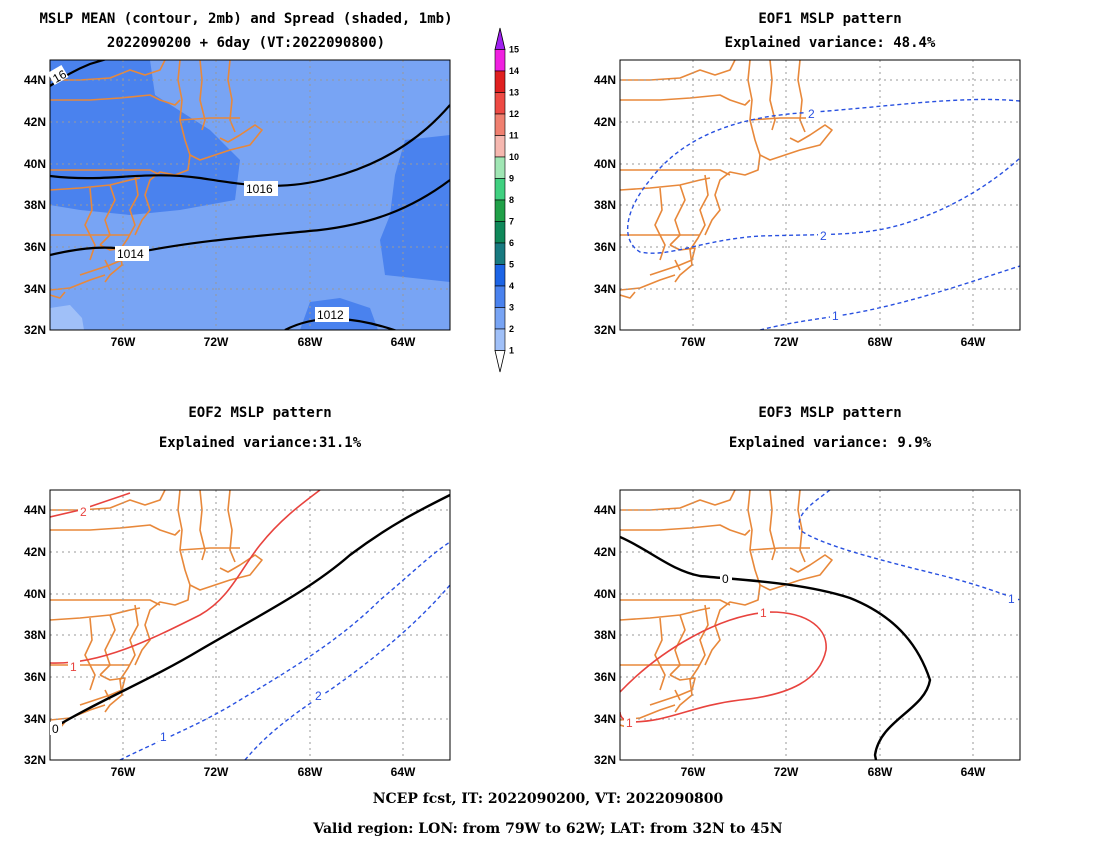 The width and height of the screenshot is (1100, 850). Describe the element at coordinates (246, 43) in the screenshot. I see `panel-mslp-title-2: 2022090200 + 6day (VT:2022090800)` at that location.